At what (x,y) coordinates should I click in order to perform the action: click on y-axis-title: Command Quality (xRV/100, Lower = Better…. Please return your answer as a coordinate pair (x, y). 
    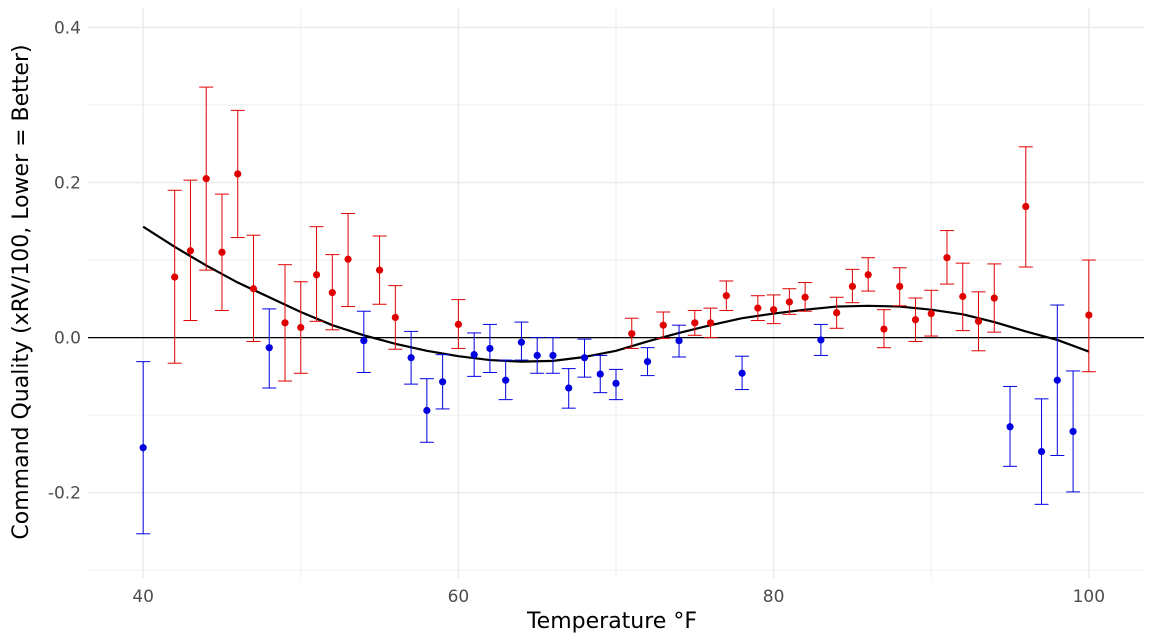
    Looking at the image, I should click on (21, 291).